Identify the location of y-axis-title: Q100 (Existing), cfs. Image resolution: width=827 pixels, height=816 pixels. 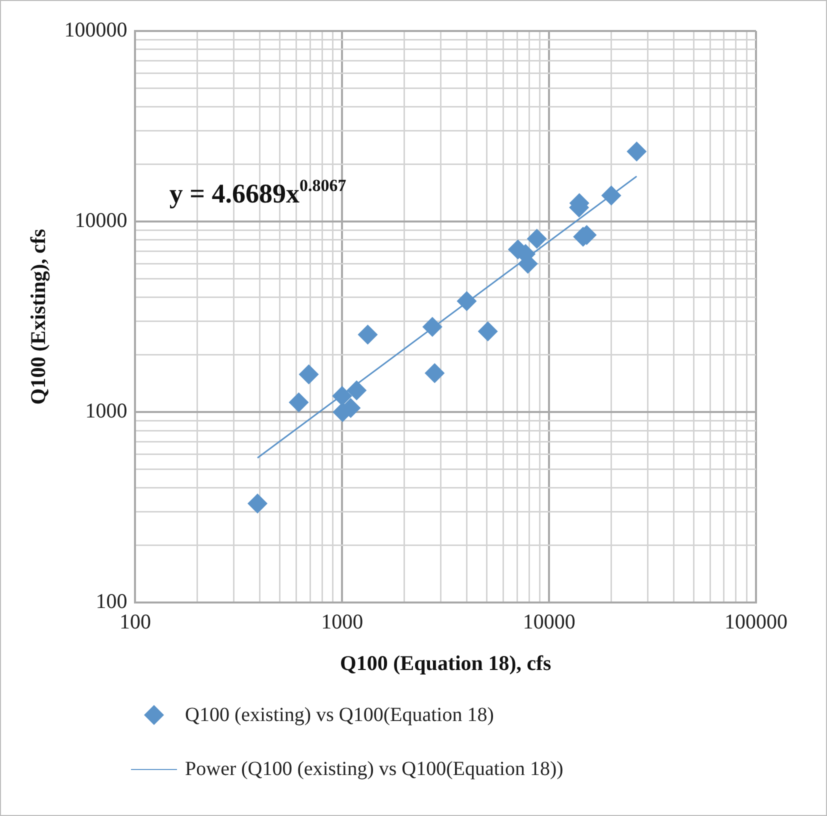
(38, 317).